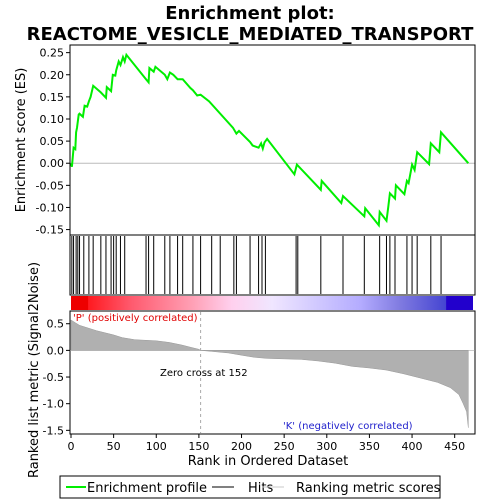  What do you see at coordinates (114, 446) in the screenshot?
I see `x-tick-label: 50` at bounding box center [114, 446].